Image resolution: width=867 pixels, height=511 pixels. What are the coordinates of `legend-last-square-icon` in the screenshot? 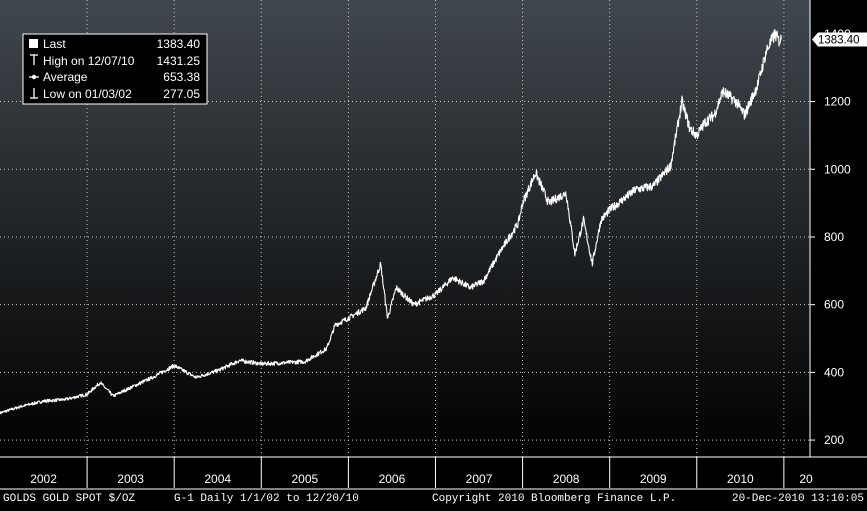 It's located at (33, 43).